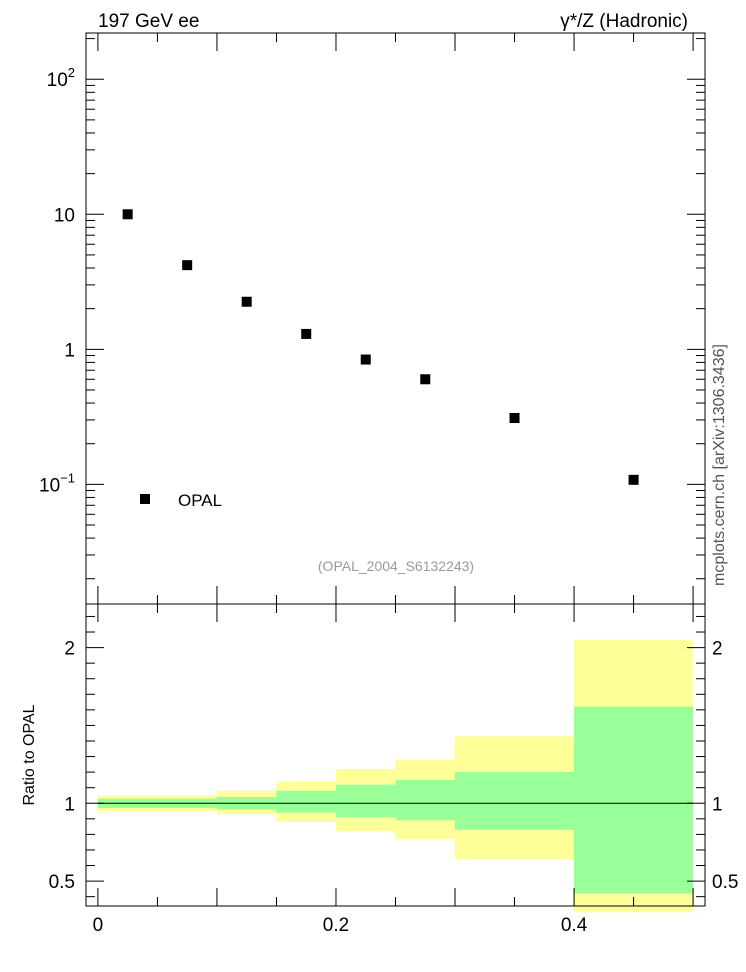  What do you see at coordinates (624, 21) in the screenshot?
I see `header-right-label: γ*/Z (Hadronic)` at bounding box center [624, 21].